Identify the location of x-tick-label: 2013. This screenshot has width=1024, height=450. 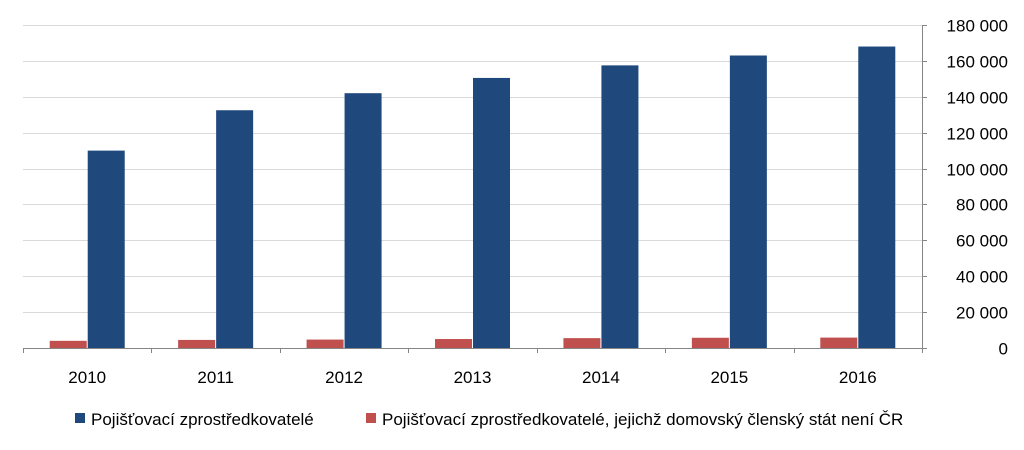
(473, 377).